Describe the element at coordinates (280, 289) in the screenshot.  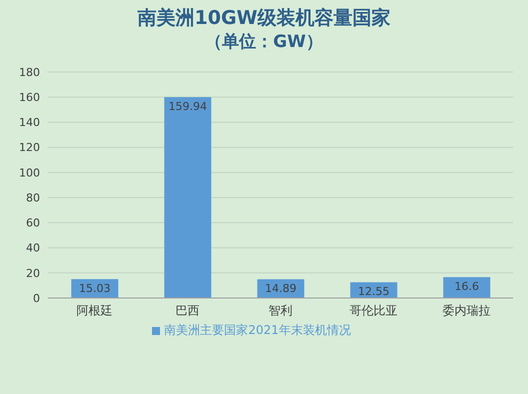
I see `data-label: 14.89` at that location.